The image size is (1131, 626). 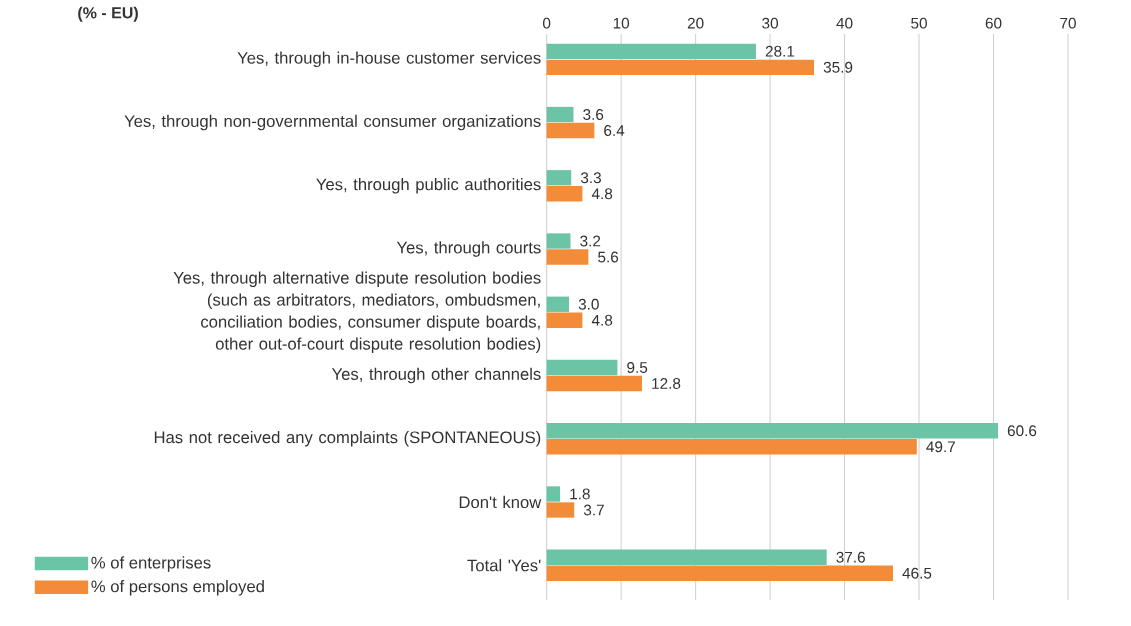 What do you see at coordinates (850, 557) in the screenshot?
I see `data-label: 37.6` at bounding box center [850, 557].